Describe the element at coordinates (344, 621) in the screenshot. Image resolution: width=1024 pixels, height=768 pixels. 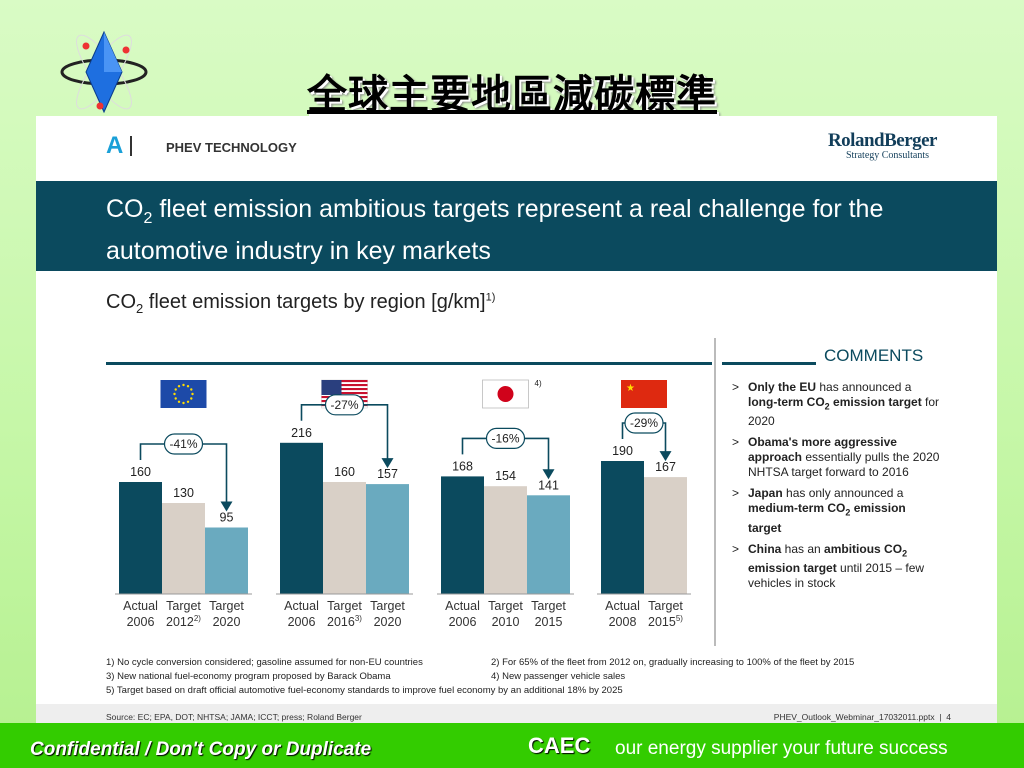
I see `tick-label-year: 20163)` at that location.